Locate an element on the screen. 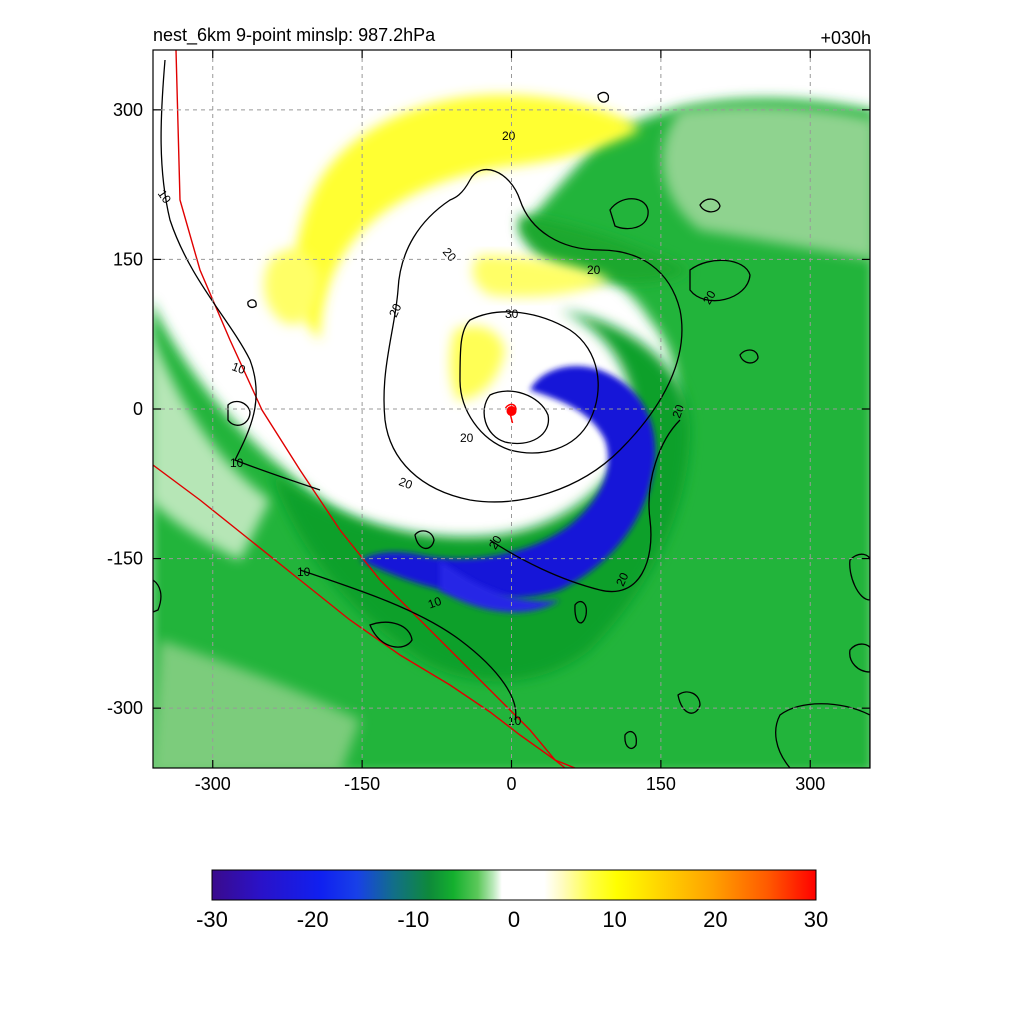 Image resolution: width=1024 pixels, height=1024 pixels. lower-left-lightgreen is located at coordinates (256, 704).